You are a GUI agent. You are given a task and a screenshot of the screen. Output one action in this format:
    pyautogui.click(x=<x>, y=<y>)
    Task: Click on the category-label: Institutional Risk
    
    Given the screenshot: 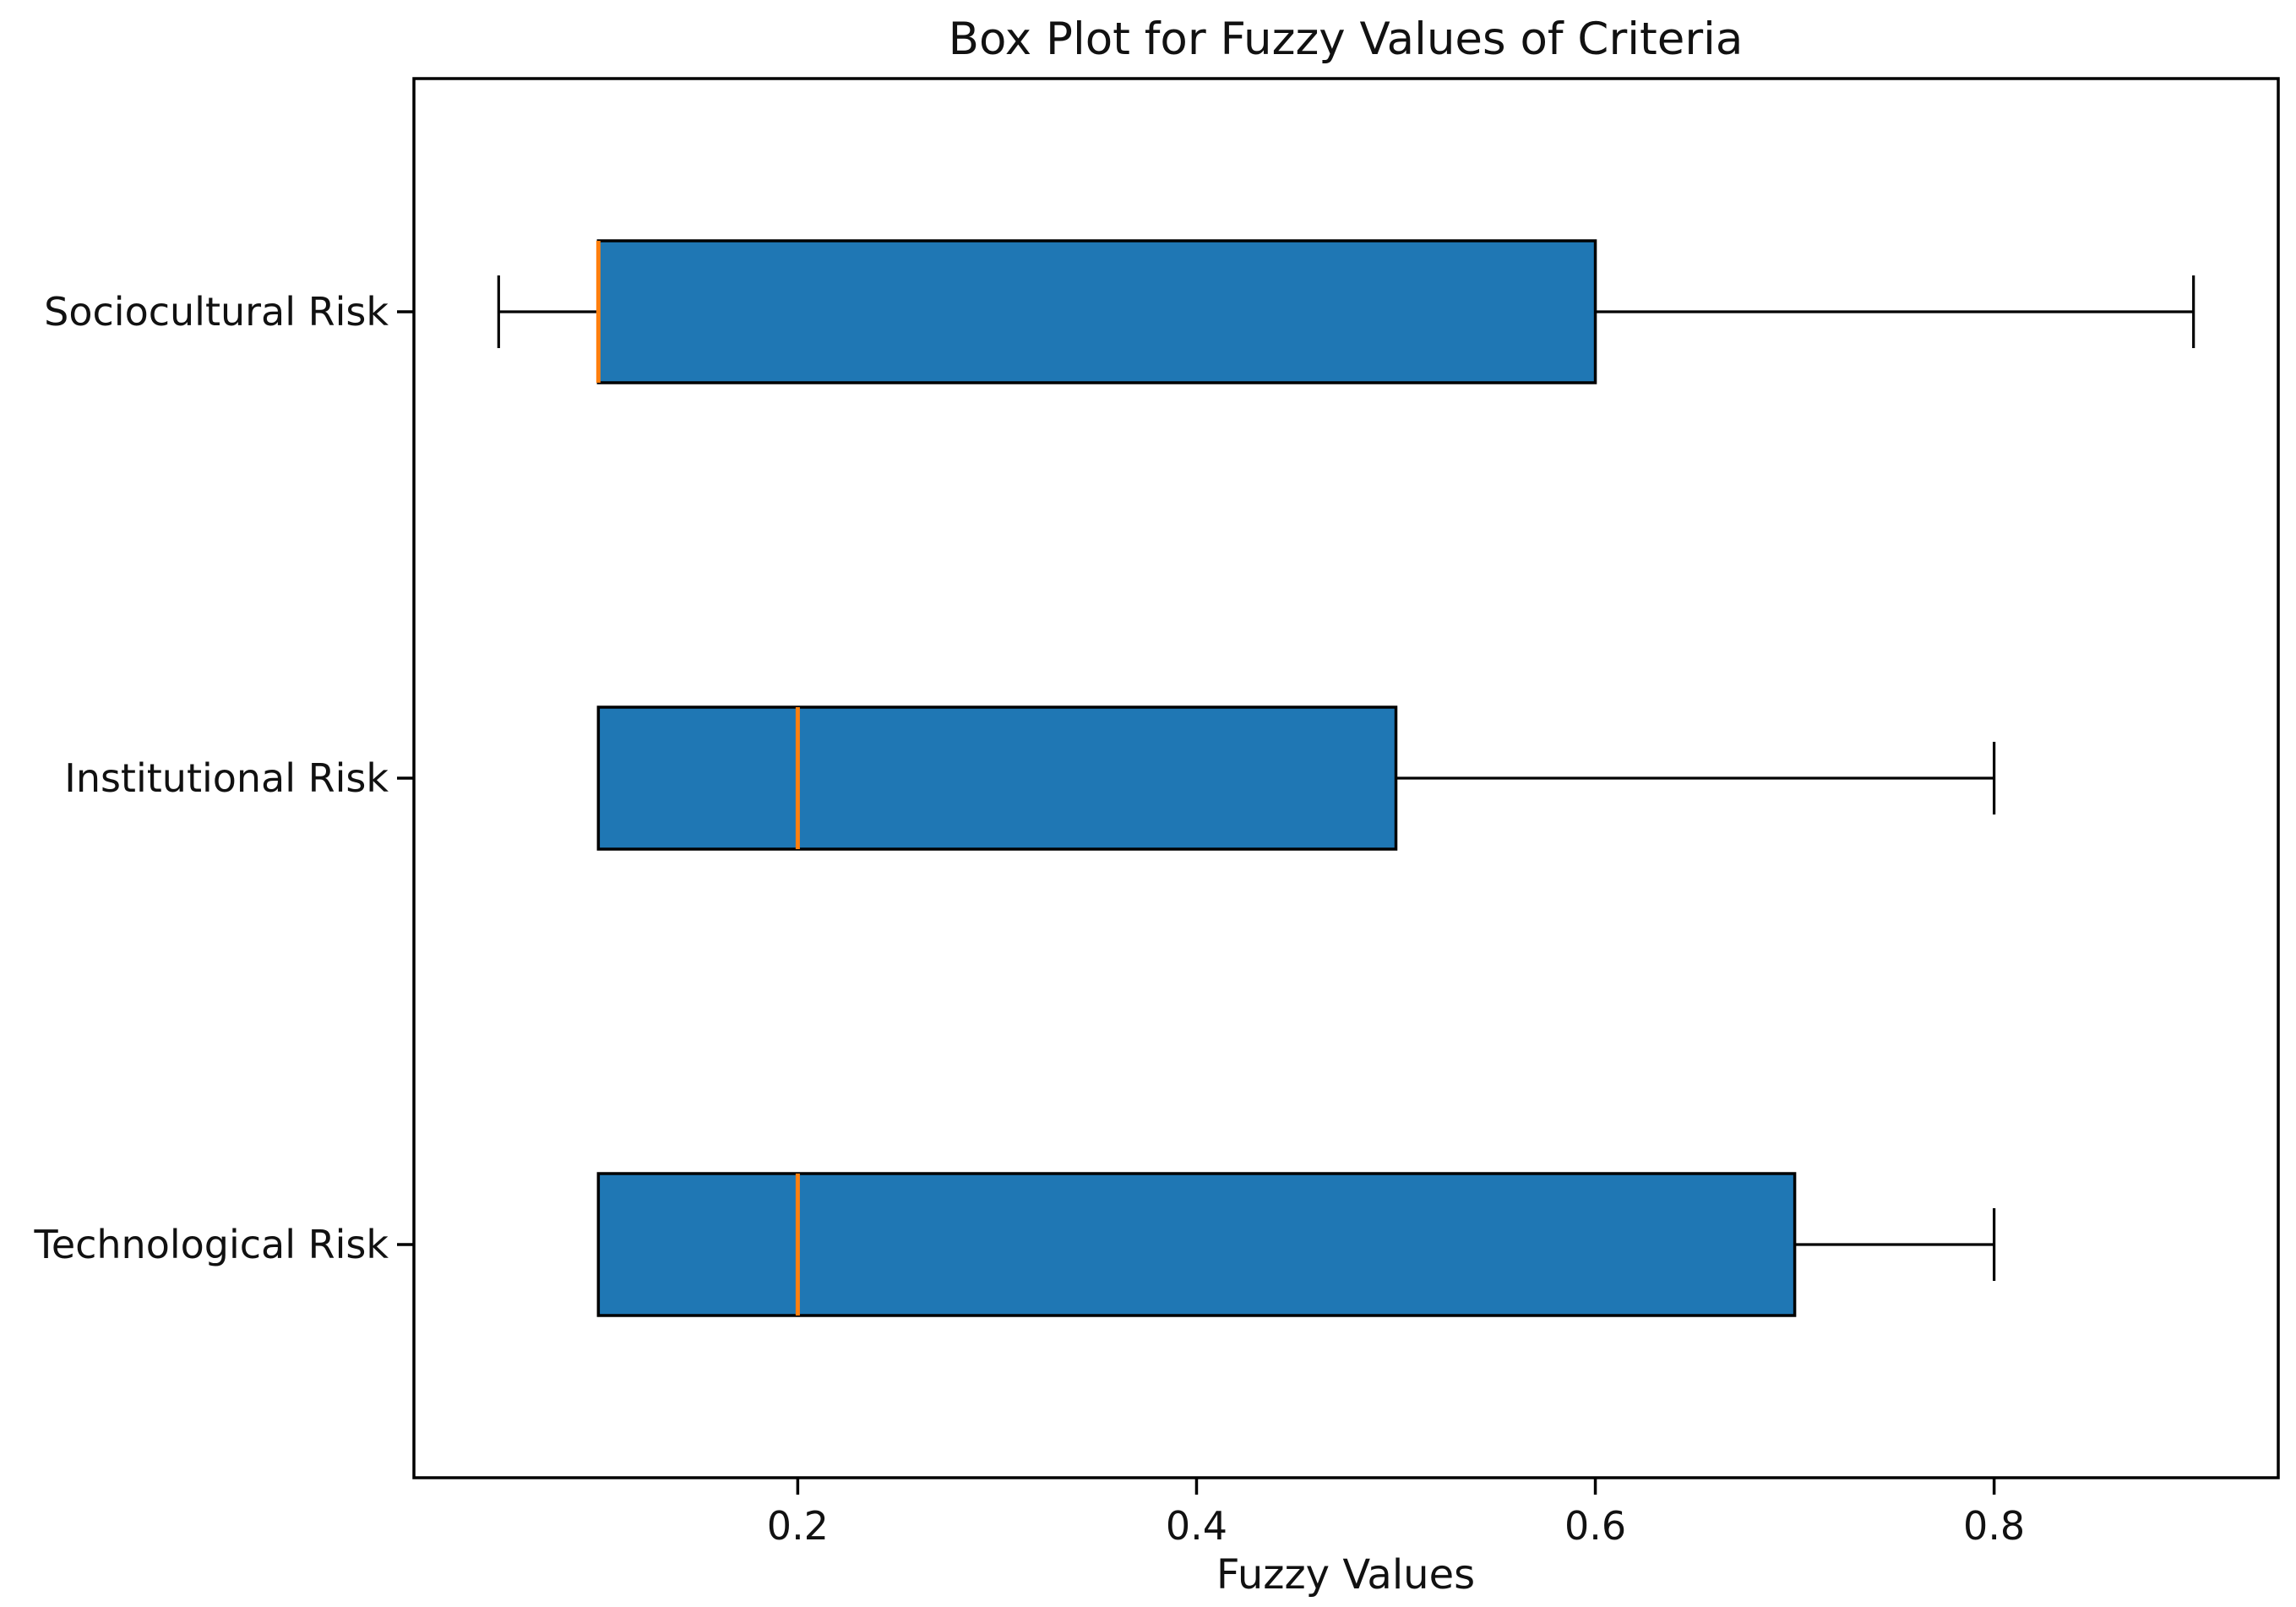 What is the action you would take?
    pyautogui.click(x=226, y=778)
    